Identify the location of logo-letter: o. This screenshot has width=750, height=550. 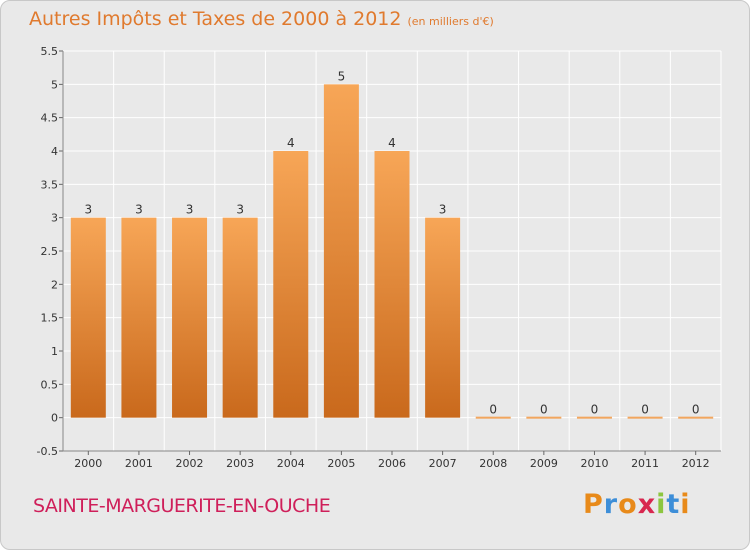
(628, 504).